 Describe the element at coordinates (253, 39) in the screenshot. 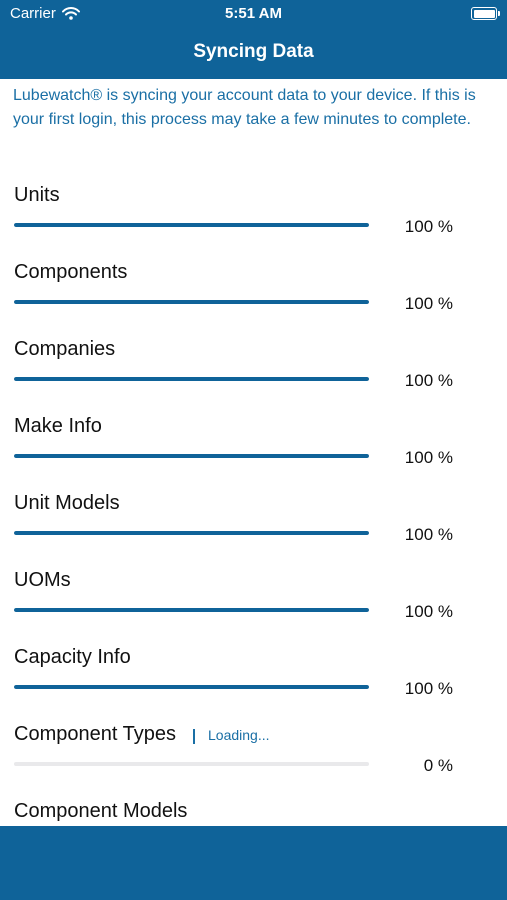

I see `nav-header: Carrier 5:51 AM Syncing Data` at that location.